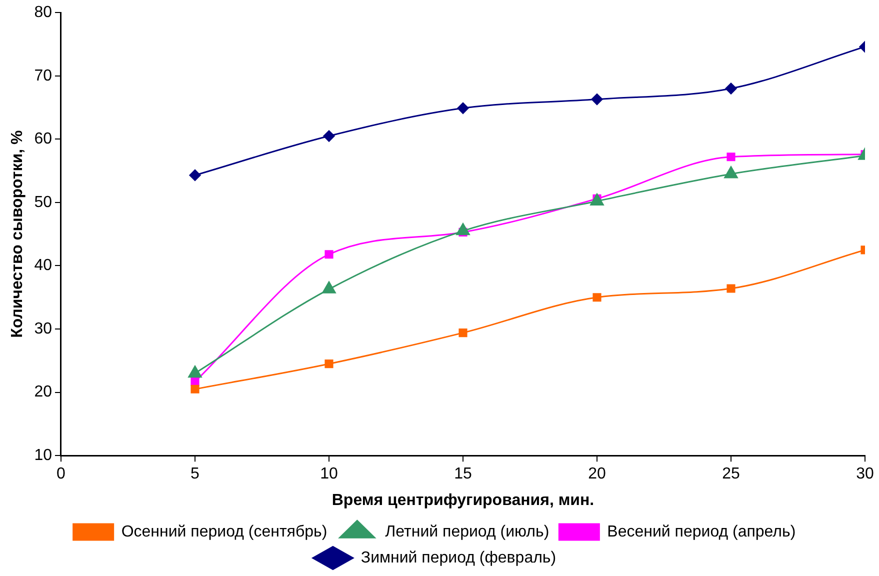  What do you see at coordinates (731, 474) in the screenshot?
I see `x-tick-label: 25` at bounding box center [731, 474].